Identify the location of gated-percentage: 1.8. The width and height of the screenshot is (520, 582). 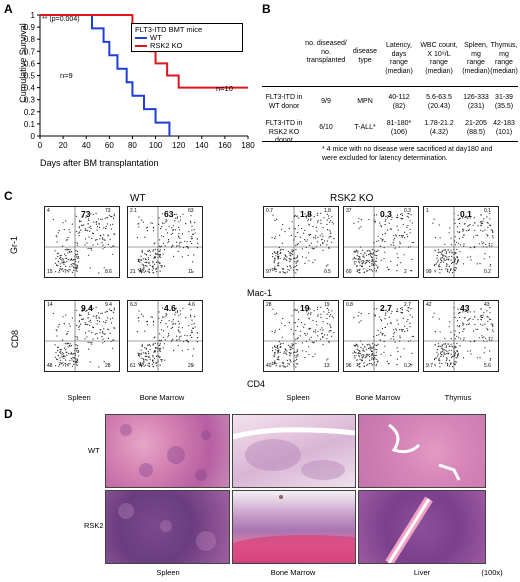
(306, 214).